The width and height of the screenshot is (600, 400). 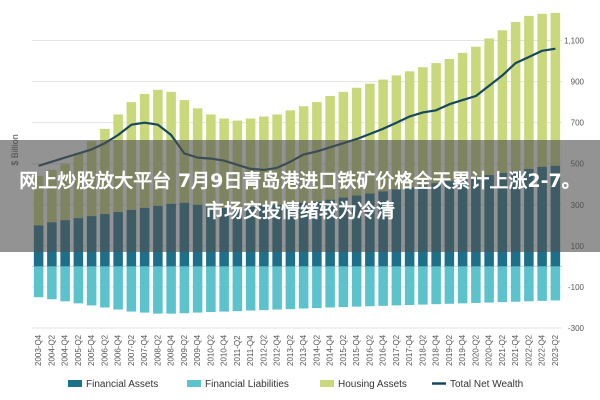 I want to click on x-tick-label: 2017-Q2, so click(x=396, y=350).